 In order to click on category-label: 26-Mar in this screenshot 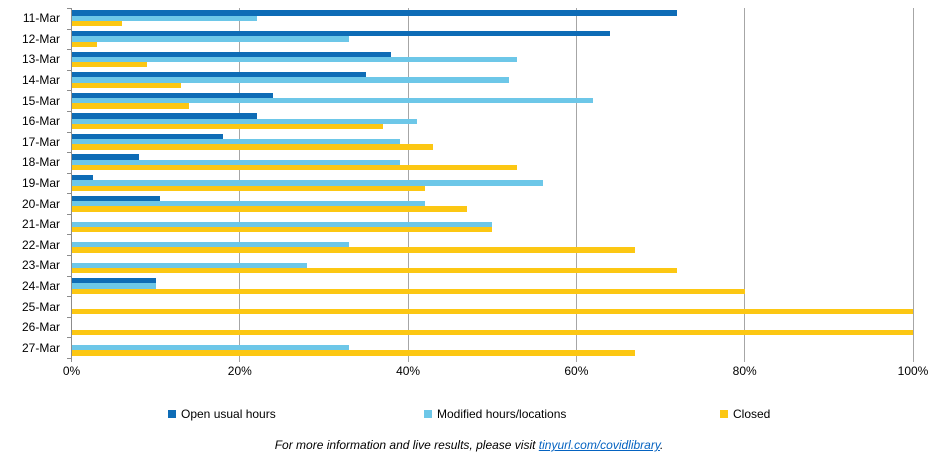, I will do `click(40, 327)`.